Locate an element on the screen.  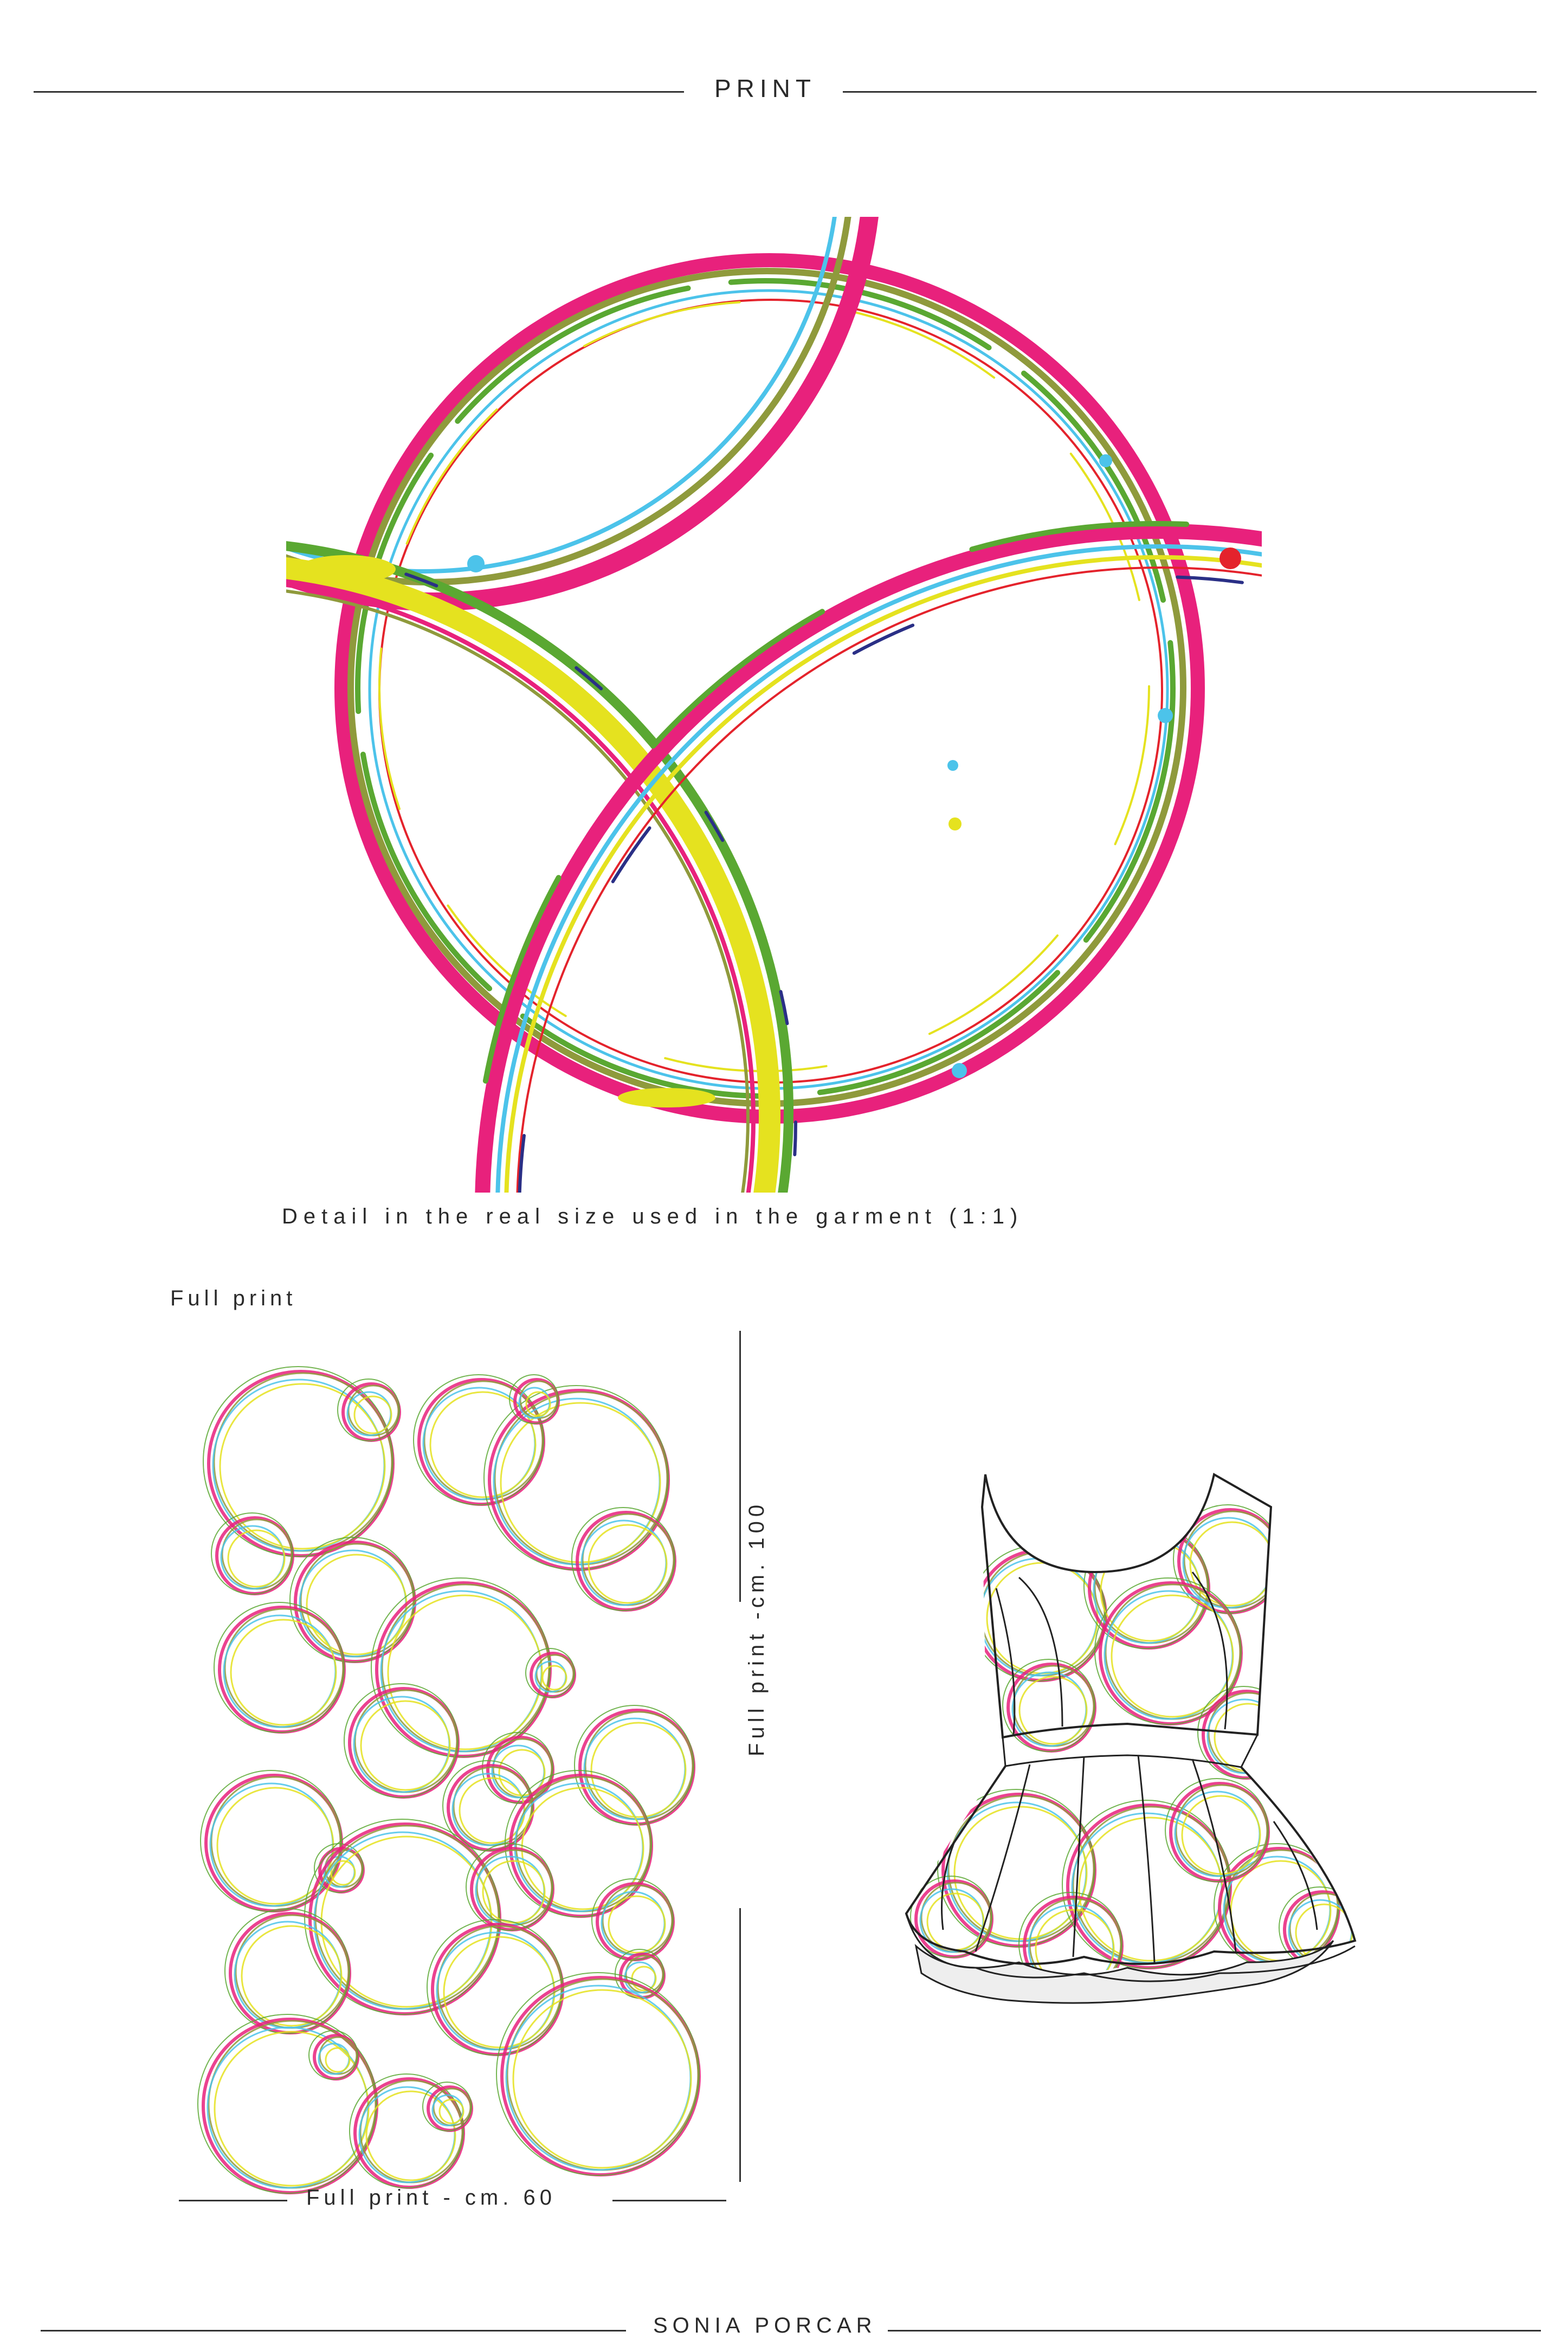
author-name: SONIA PORCAR is located at coordinates (765, 2325).